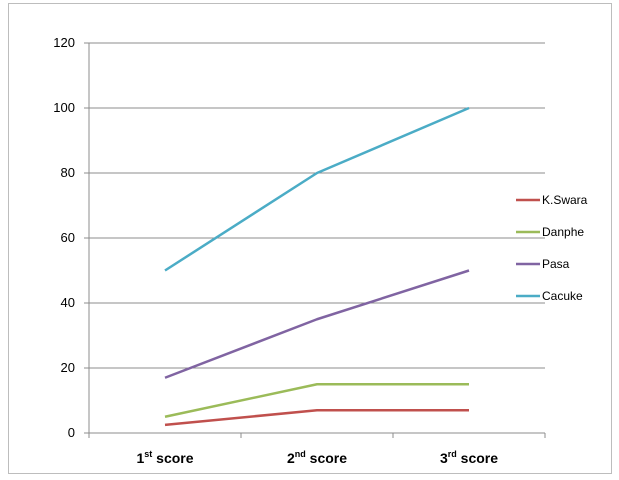 The image size is (619, 480). I want to click on y-tick-label: 80, so click(68, 172).